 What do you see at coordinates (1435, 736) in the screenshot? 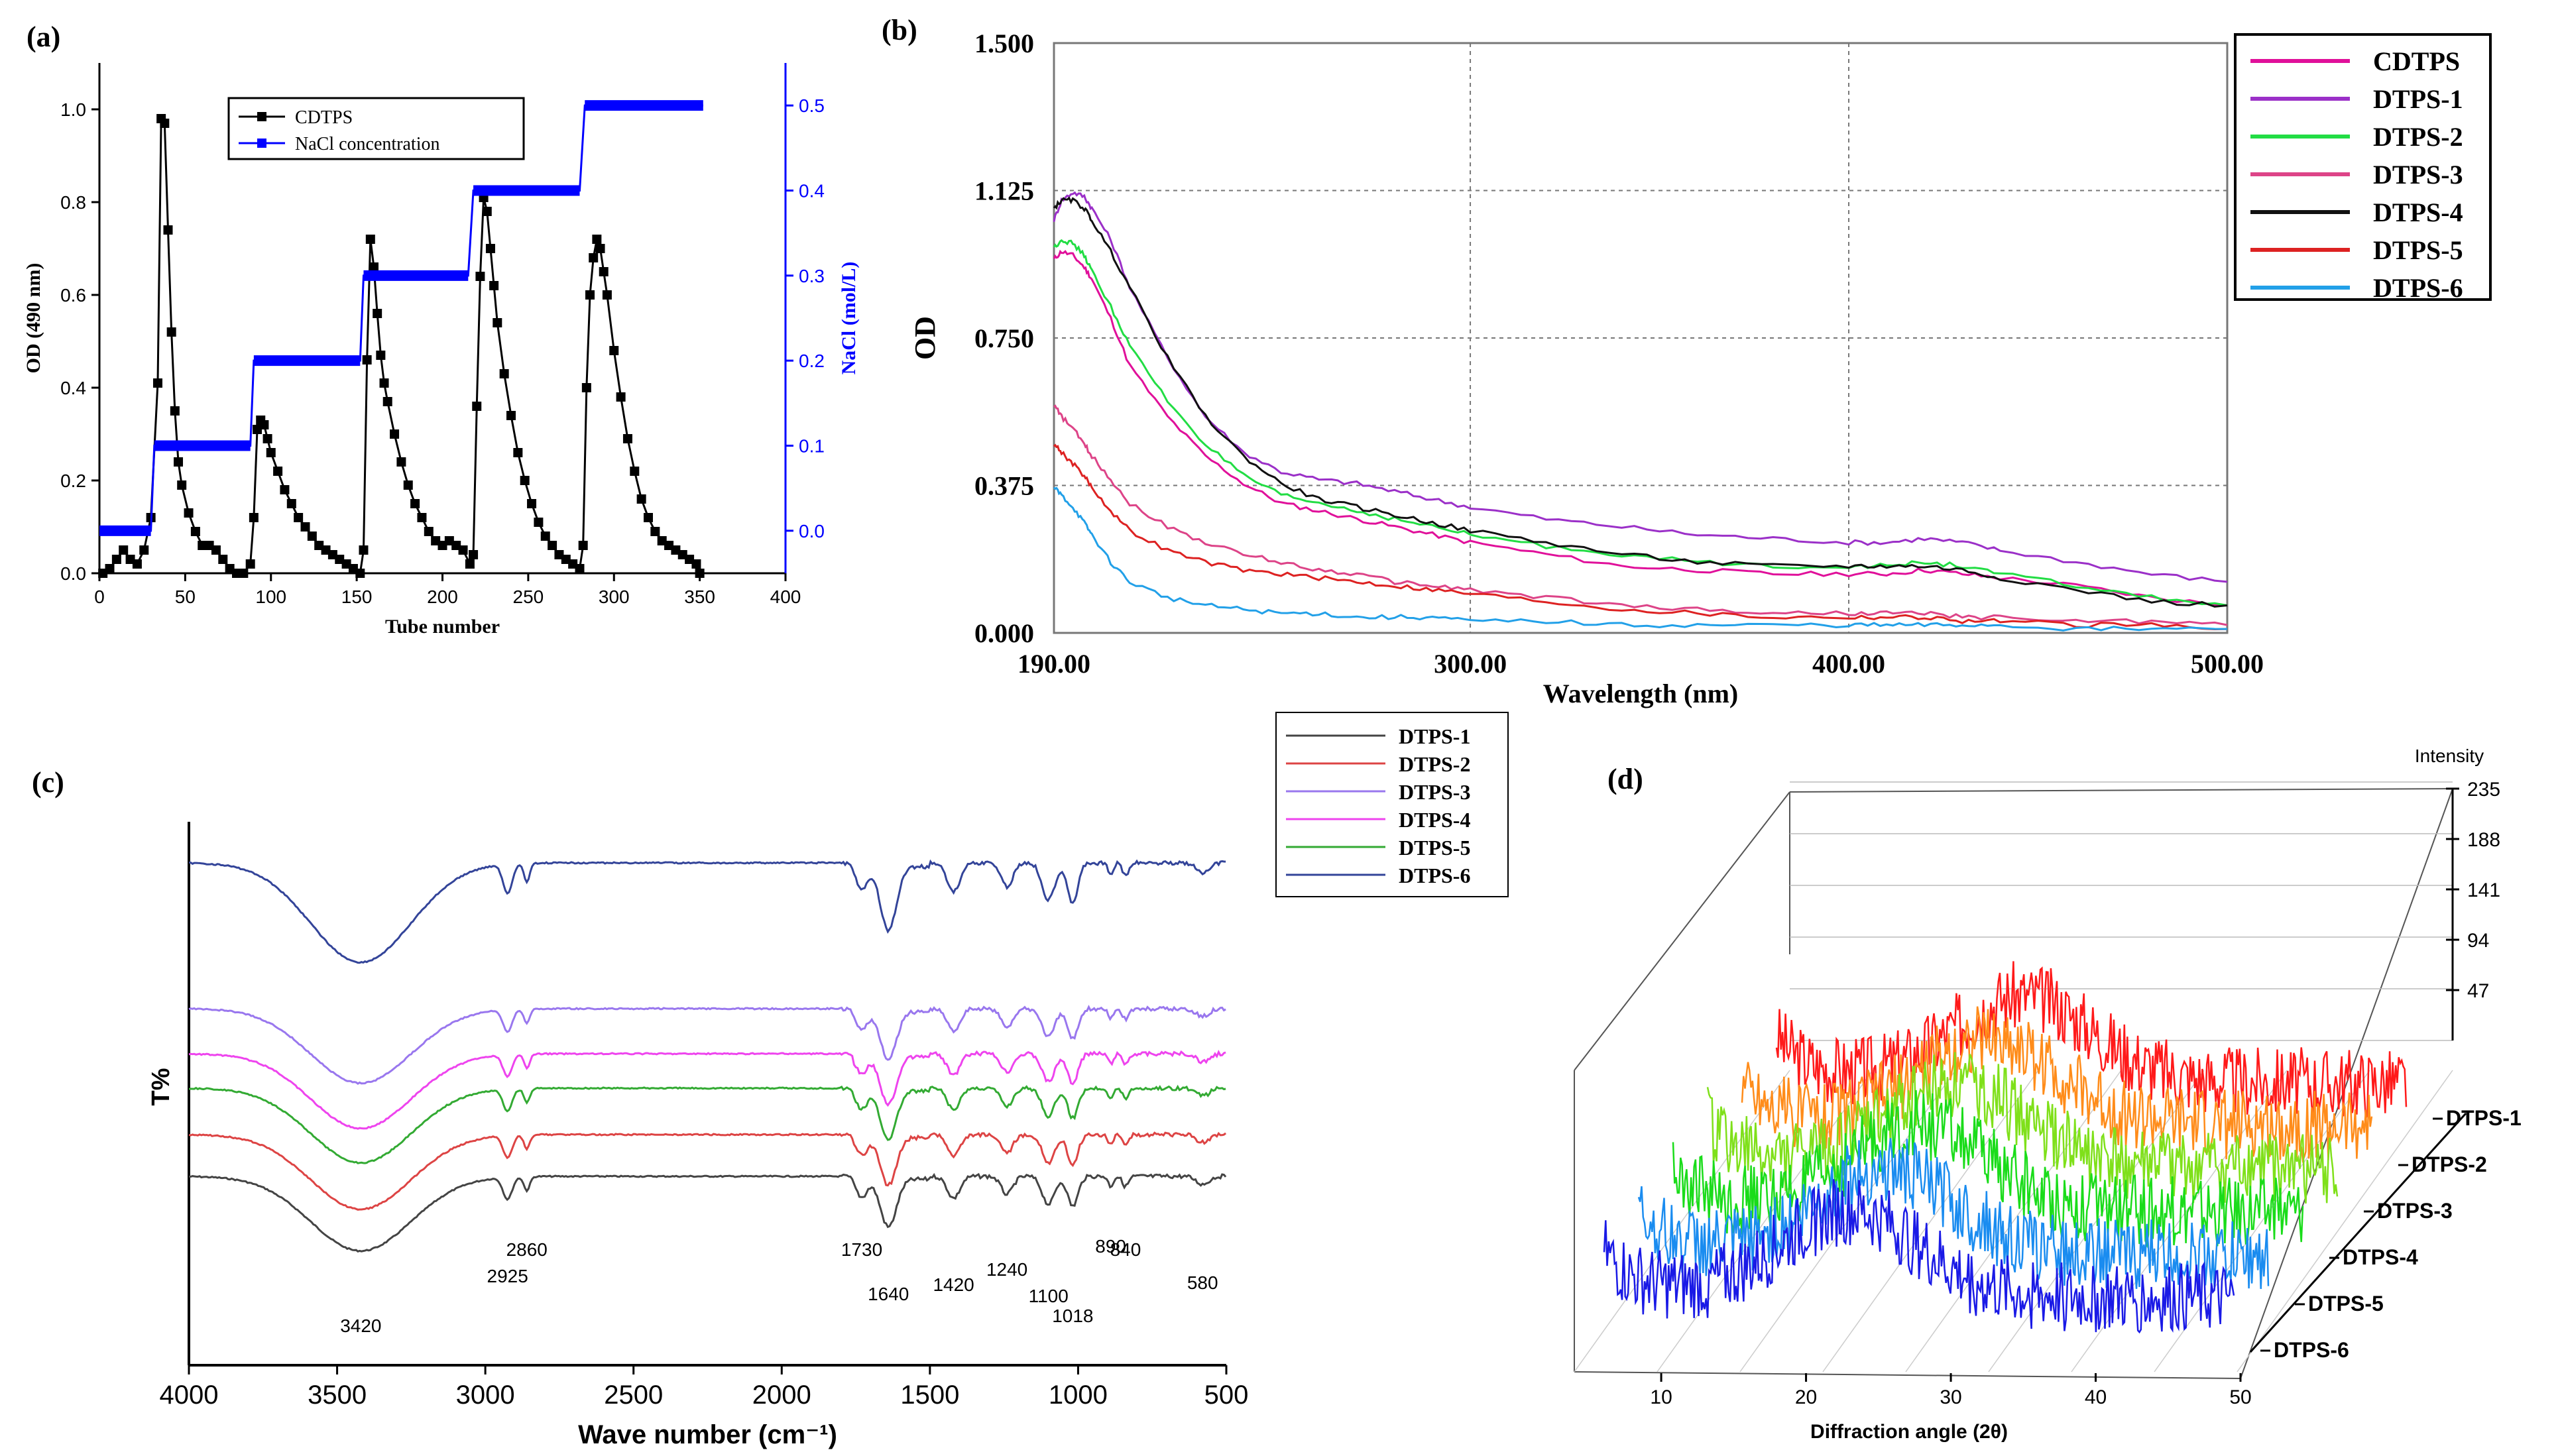
I see `c-legend-label-dtps-1: DTPS-1` at bounding box center [1435, 736].